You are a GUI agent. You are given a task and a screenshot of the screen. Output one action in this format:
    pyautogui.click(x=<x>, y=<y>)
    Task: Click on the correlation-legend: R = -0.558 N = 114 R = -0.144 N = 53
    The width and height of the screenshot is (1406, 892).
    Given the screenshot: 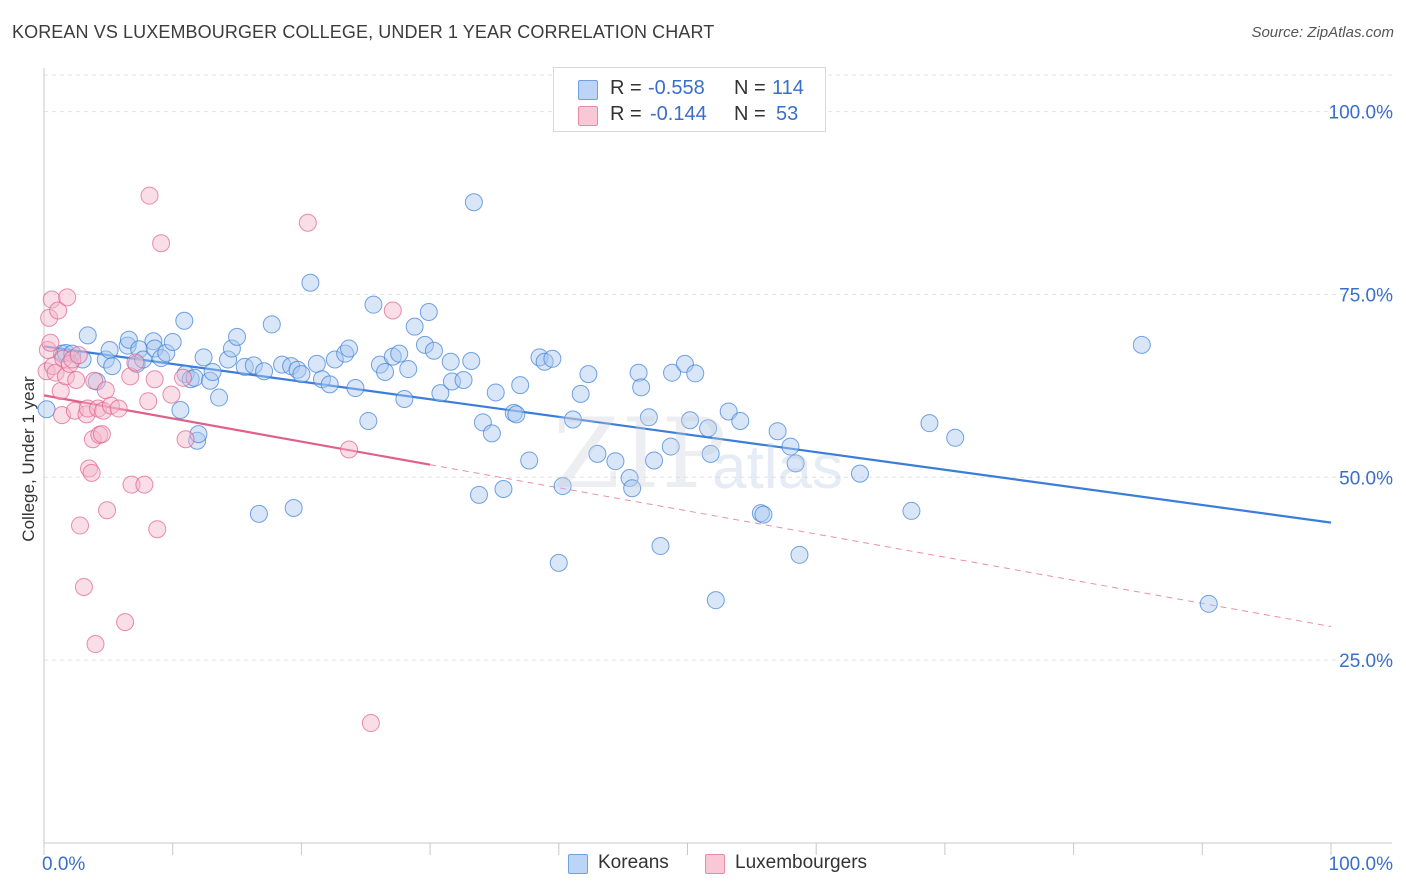 What is the action you would take?
    pyautogui.click(x=689, y=99)
    